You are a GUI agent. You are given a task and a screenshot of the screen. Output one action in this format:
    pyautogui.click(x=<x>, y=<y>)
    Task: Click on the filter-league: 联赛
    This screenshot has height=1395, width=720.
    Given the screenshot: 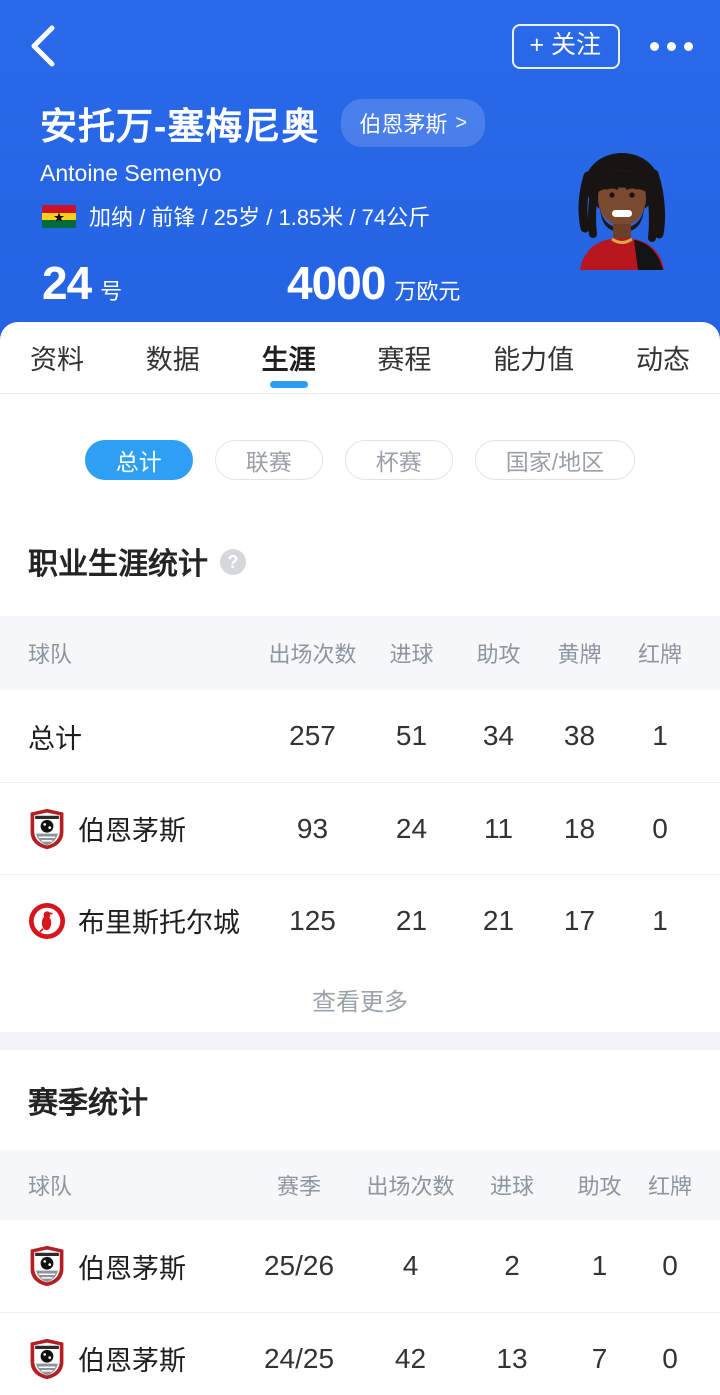 What is the action you would take?
    pyautogui.click(x=268, y=460)
    